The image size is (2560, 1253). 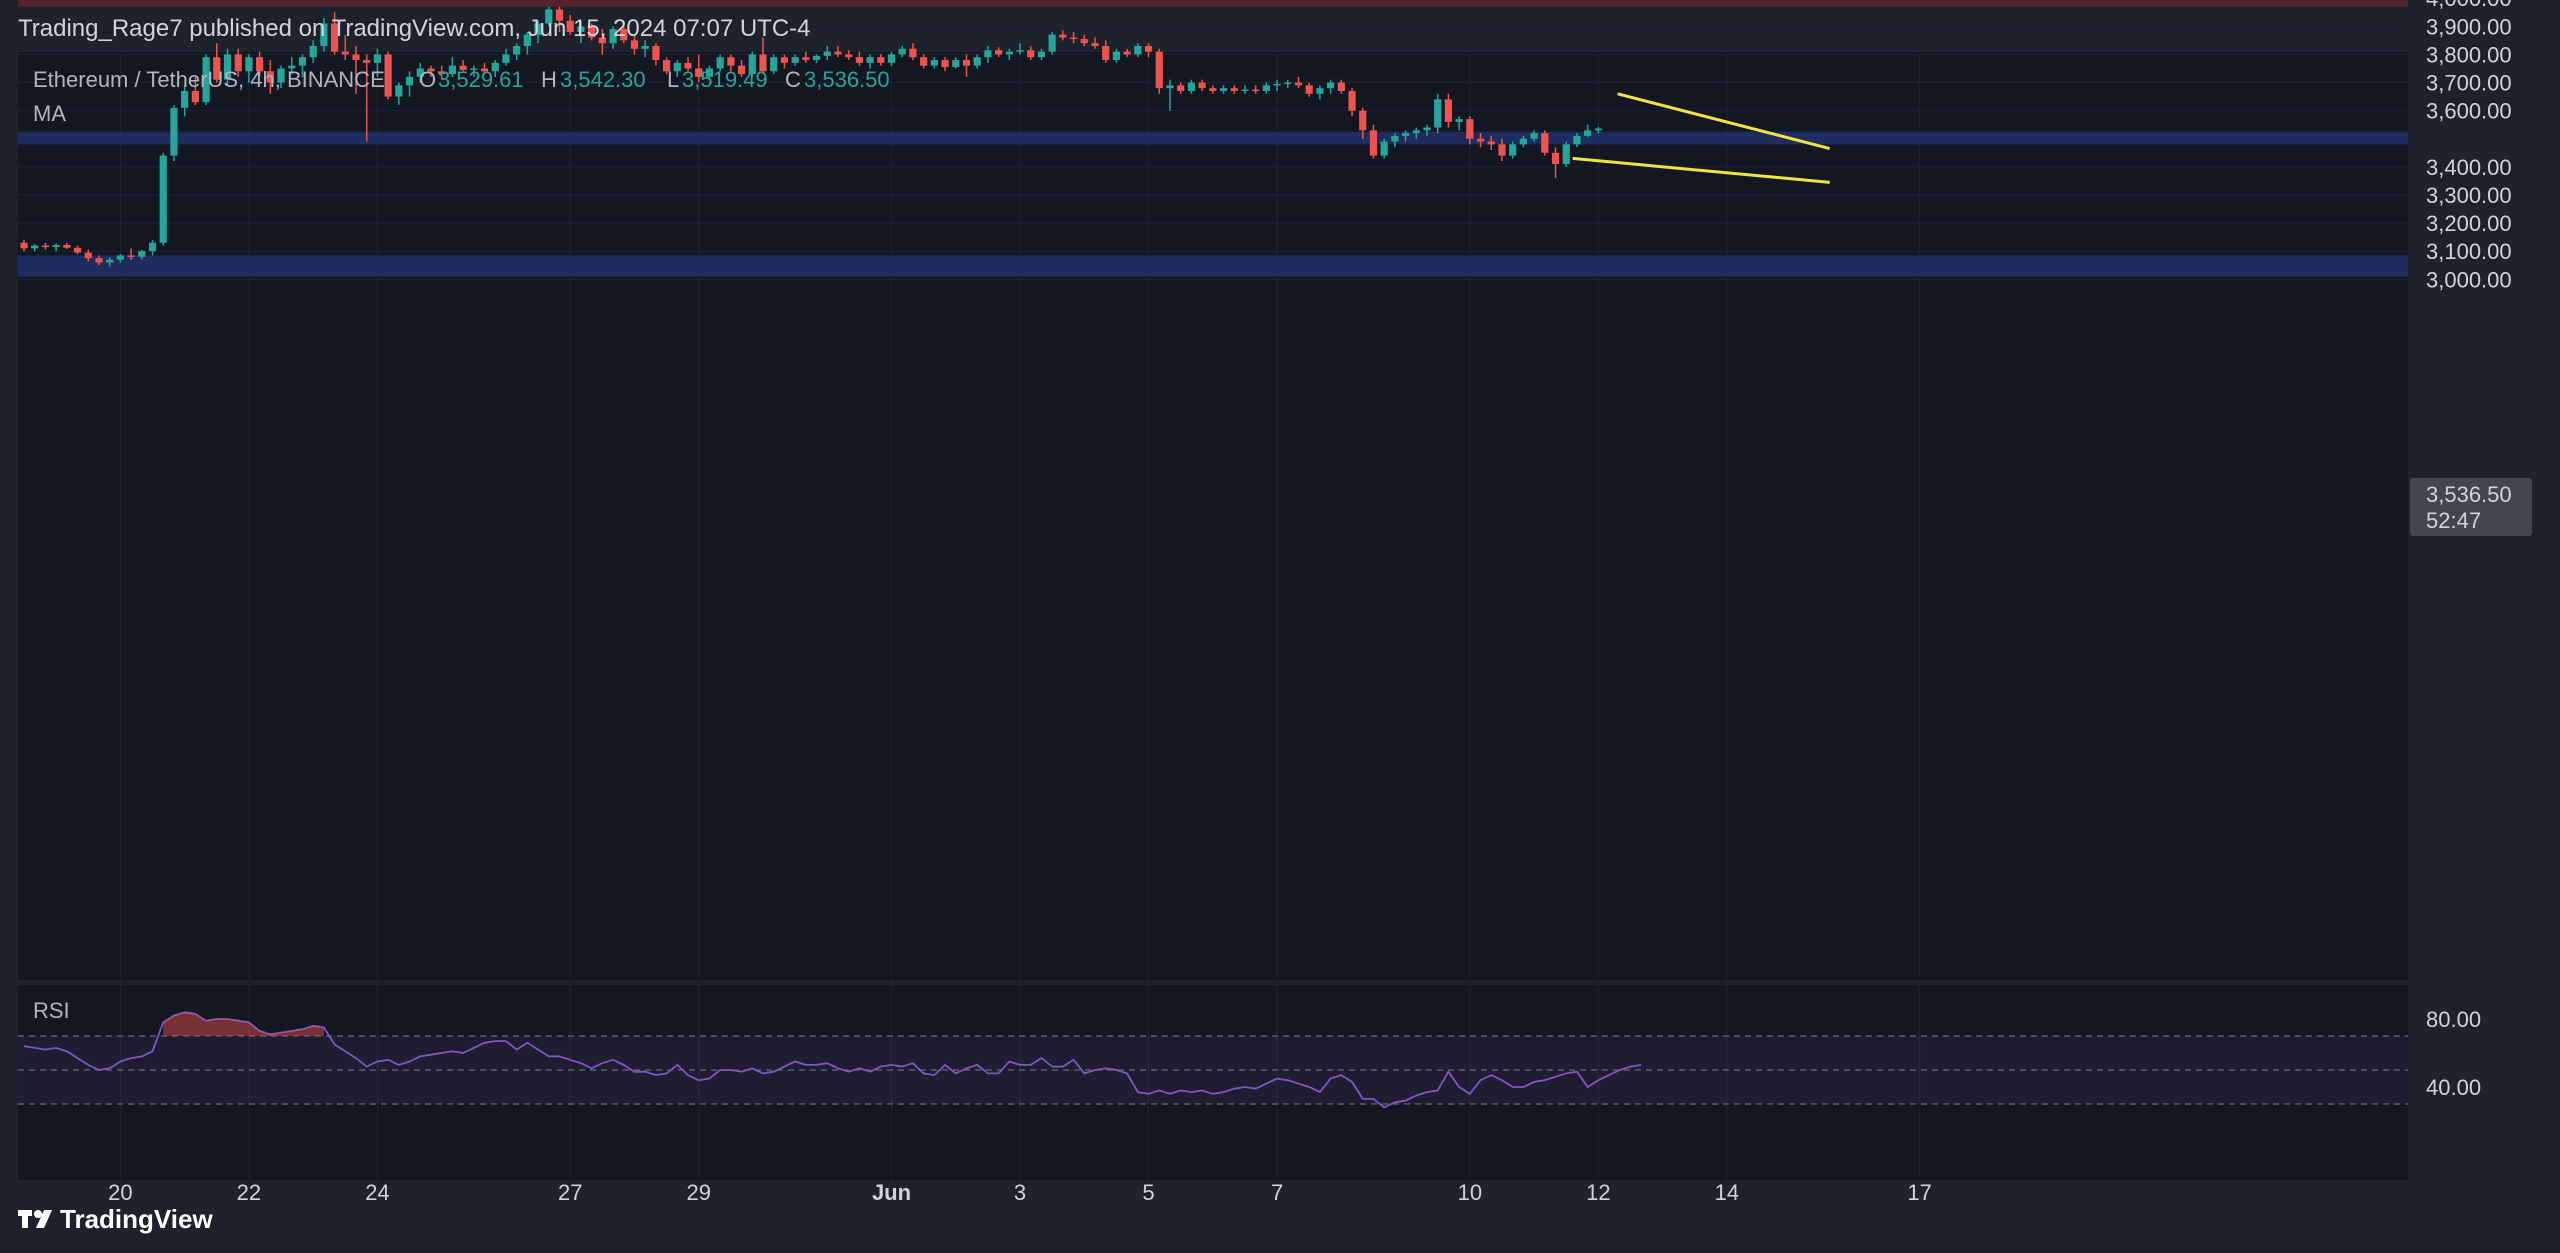 I want to click on time-tick-label: 3, so click(x=1020, y=1192).